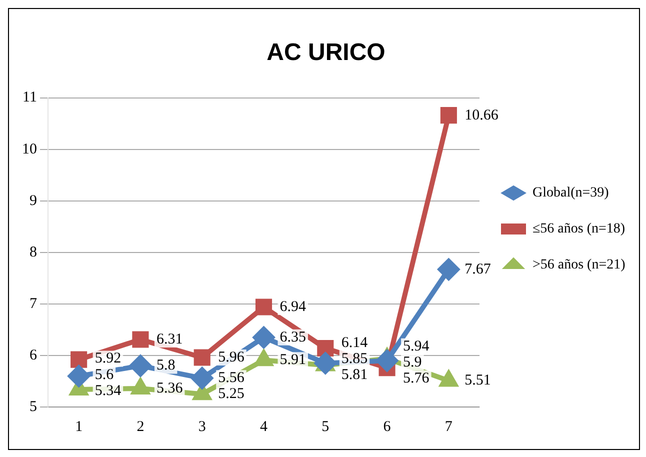  Describe the element at coordinates (293, 360) in the screenshot. I see `data-label: 5.91` at that location.